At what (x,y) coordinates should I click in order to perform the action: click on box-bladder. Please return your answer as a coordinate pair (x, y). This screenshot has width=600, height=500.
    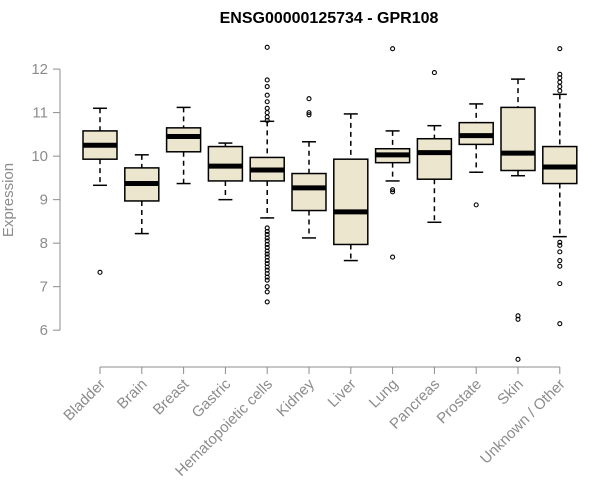
    Looking at the image, I should click on (100, 191).